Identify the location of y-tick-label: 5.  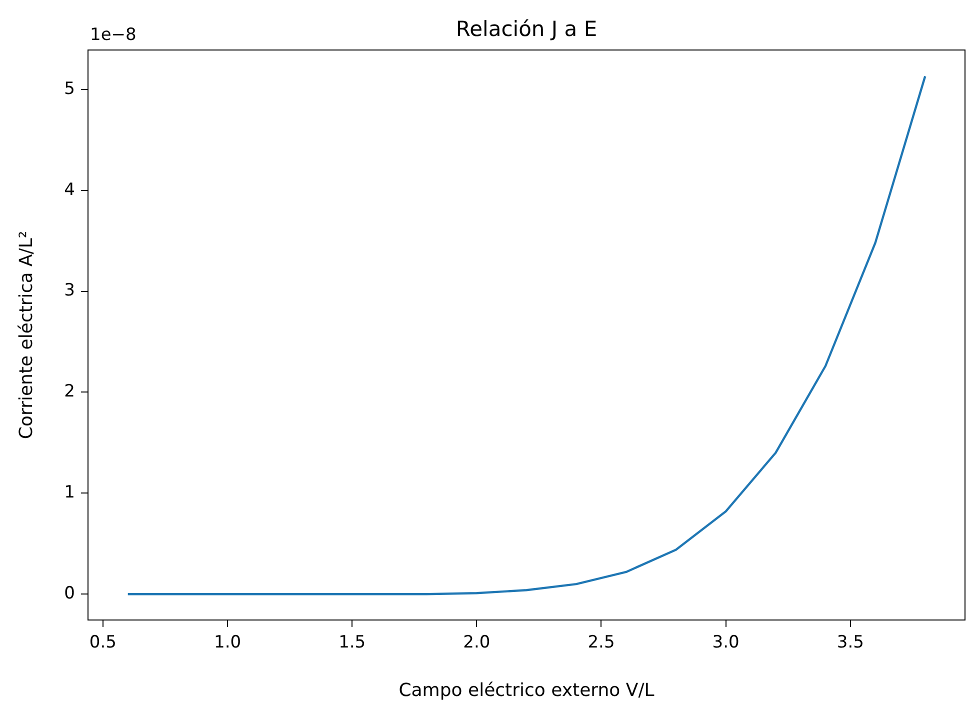
(69, 88).